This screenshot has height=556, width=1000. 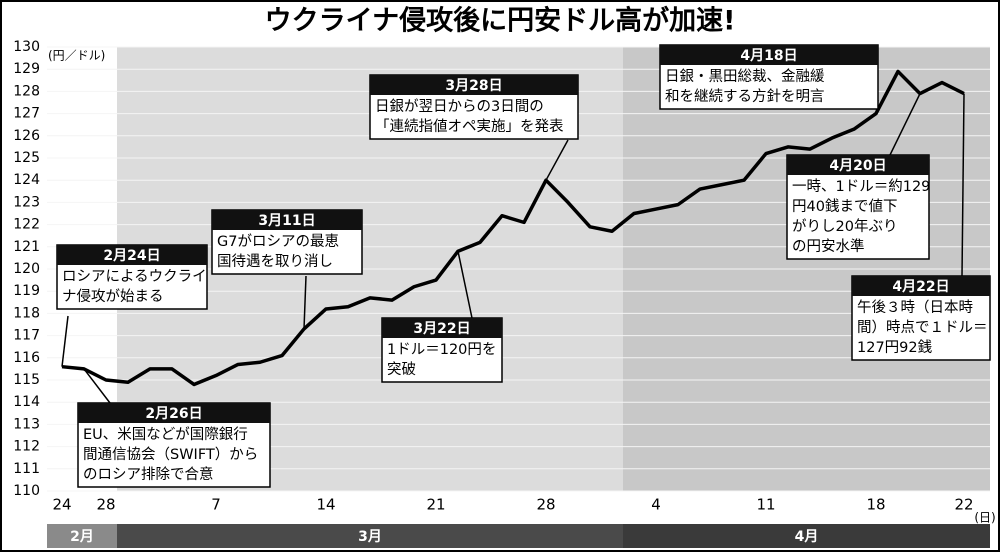 What do you see at coordinates (134, 276) in the screenshot?
I see `callout-text: ロシアによるウクライ` at bounding box center [134, 276].